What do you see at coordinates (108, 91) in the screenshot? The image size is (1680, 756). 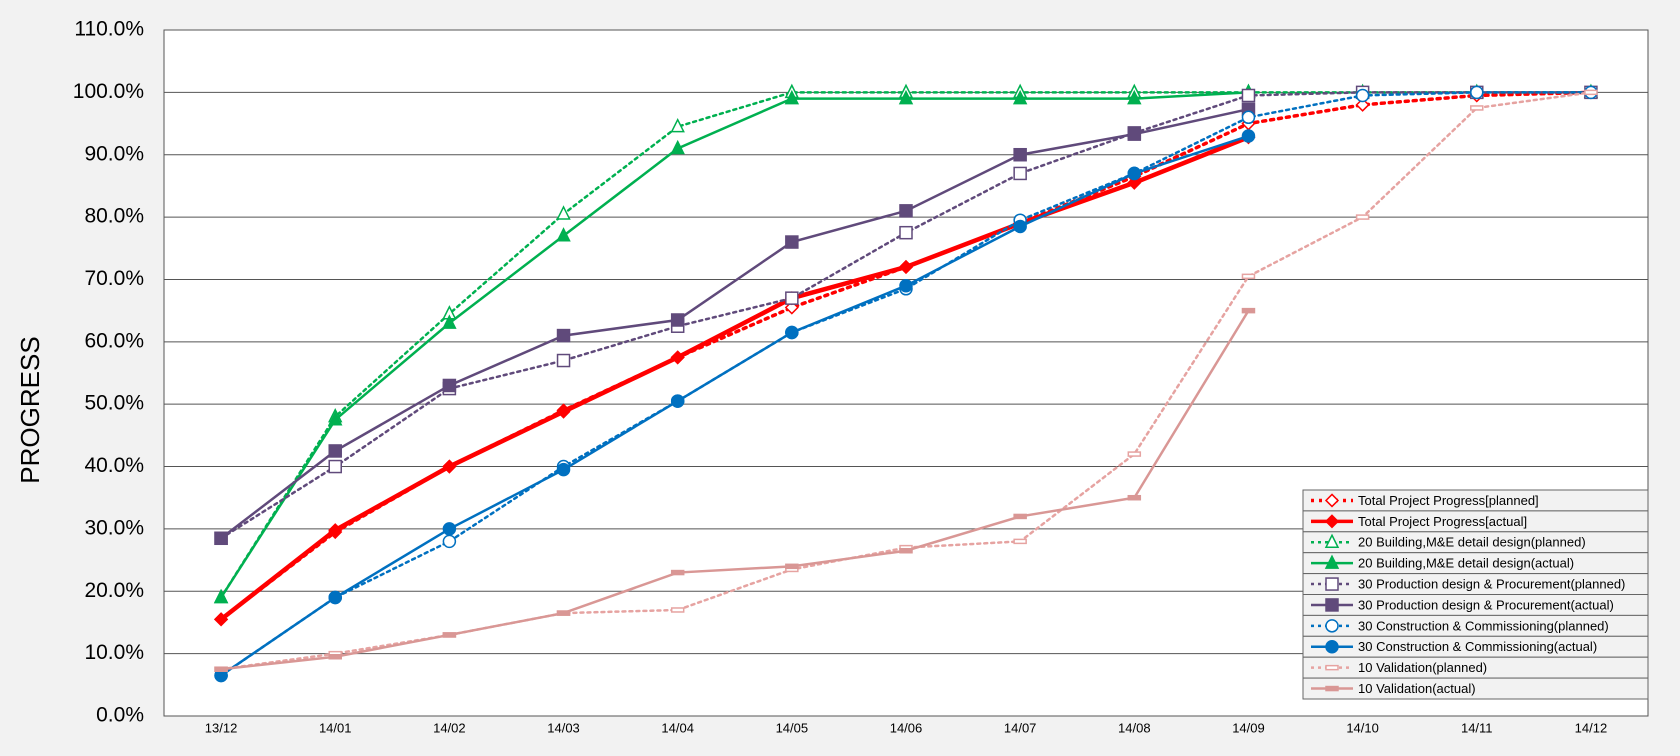 I see `y-tick-label: 100.0%` at bounding box center [108, 91].